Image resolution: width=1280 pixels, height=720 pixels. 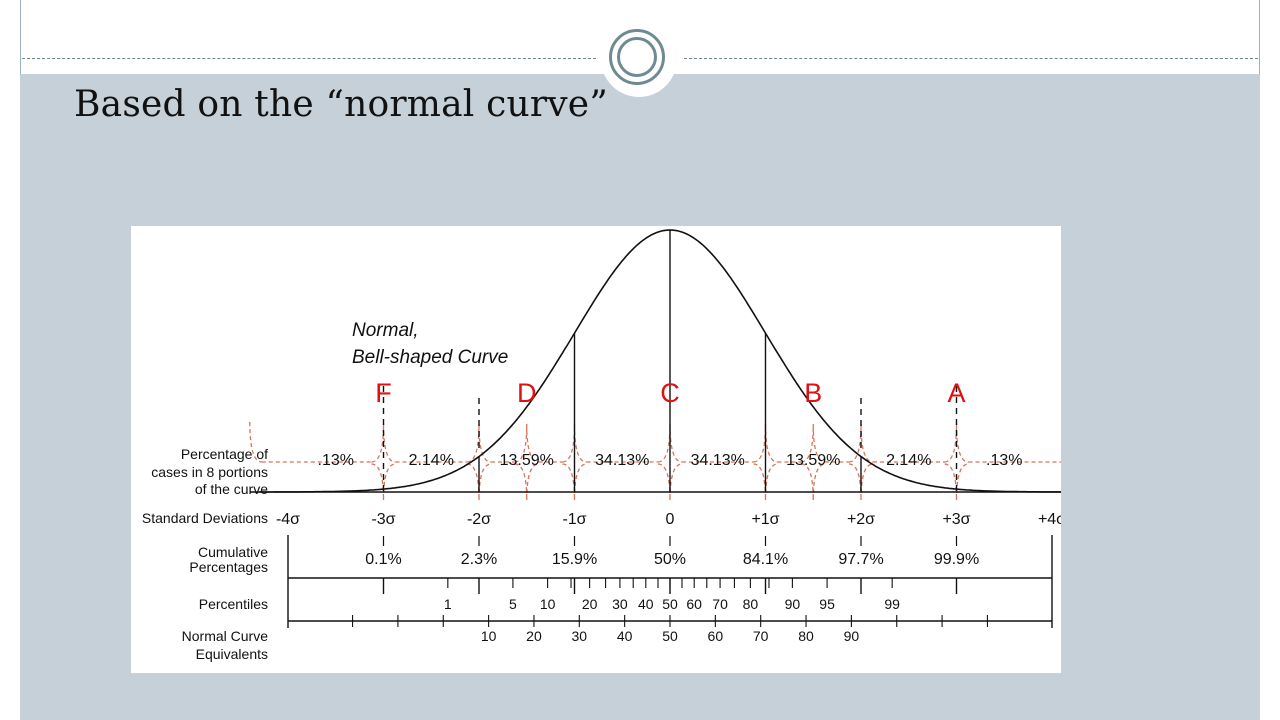 What do you see at coordinates (383, 393) in the screenshot?
I see `grade-letter-f: F` at bounding box center [383, 393].